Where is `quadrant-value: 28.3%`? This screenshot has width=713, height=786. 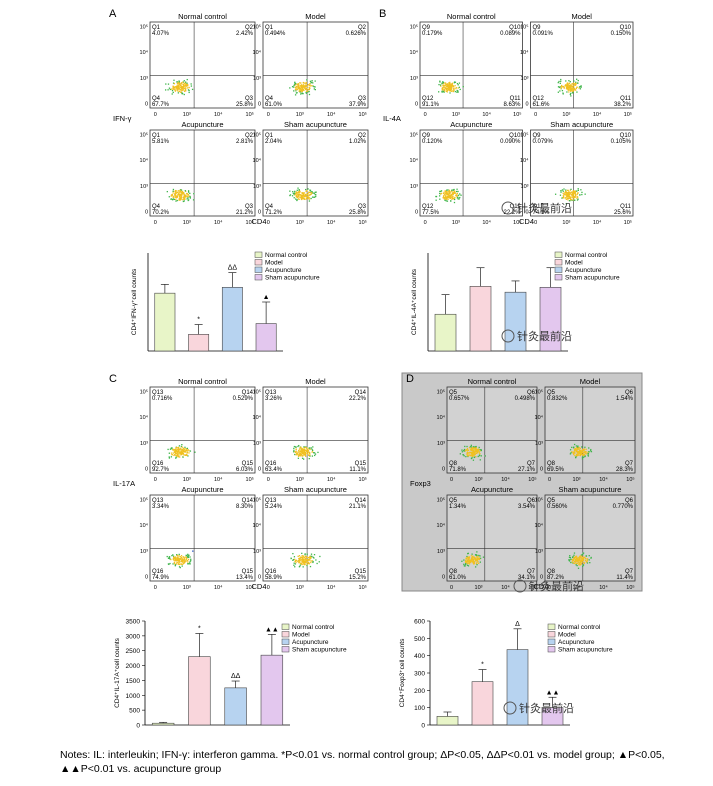 quadrant-value: 28.3% is located at coordinates (625, 470).